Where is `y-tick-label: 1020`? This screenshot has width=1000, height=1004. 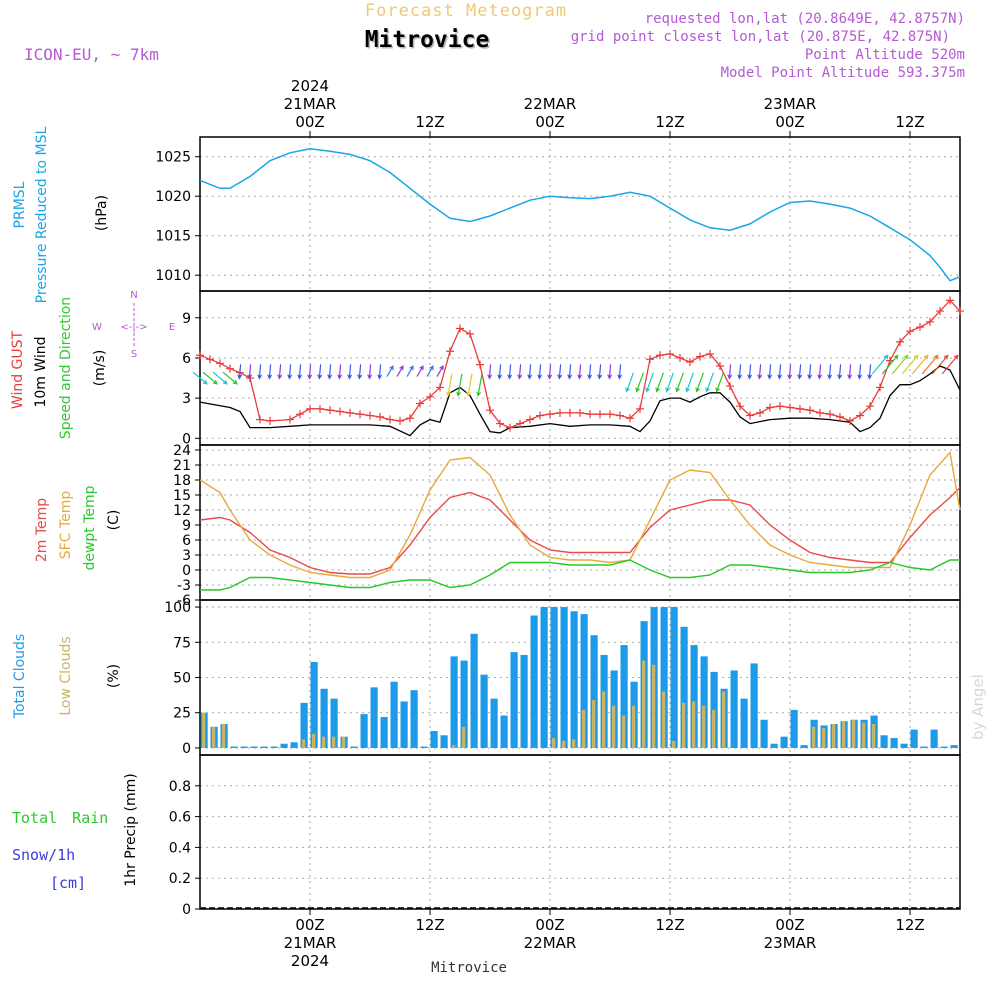 y-tick-label: 1020 is located at coordinates (173, 197).